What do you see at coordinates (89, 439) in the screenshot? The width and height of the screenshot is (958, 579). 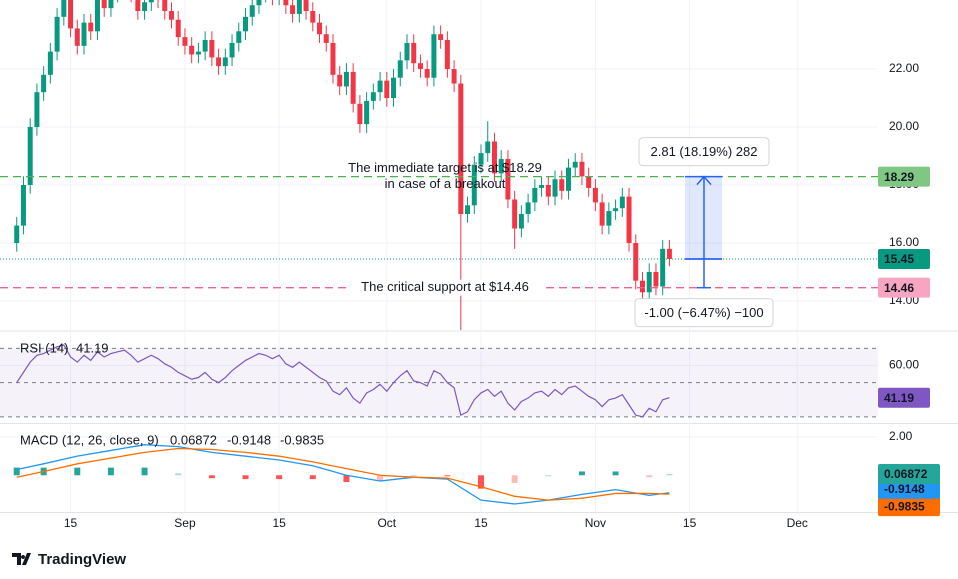 I see `indicator-title: MACD (12, 26, close, 9)` at bounding box center [89, 439].